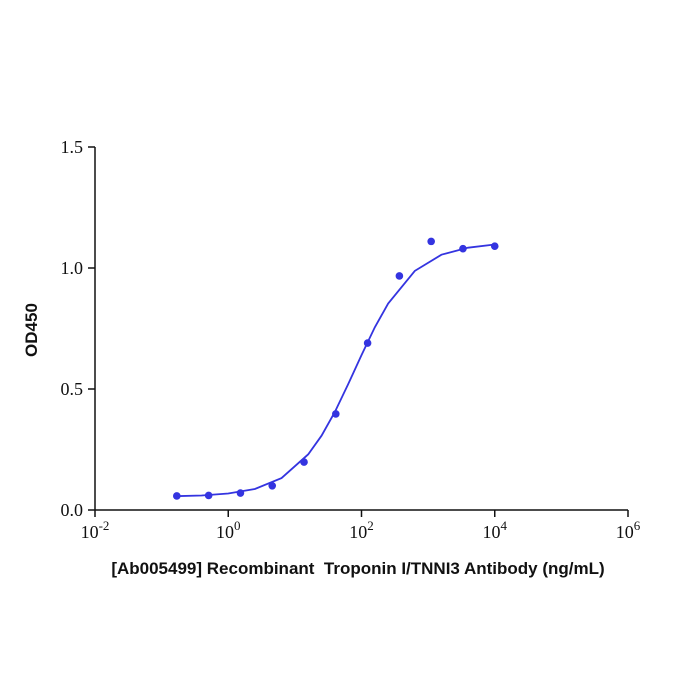  What do you see at coordinates (237, 525) in the screenshot?
I see `tick-exponent: 0` at bounding box center [237, 525].